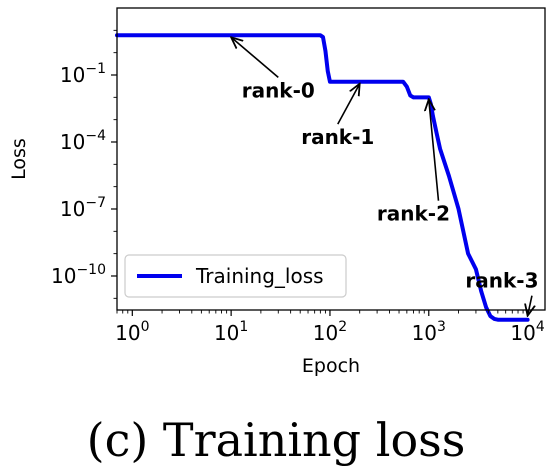 The height and width of the screenshot is (476, 558). Describe the element at coordinates (337, 137) in the screenshot. I see `annotation-label-rank-1: rank-1` at that location.